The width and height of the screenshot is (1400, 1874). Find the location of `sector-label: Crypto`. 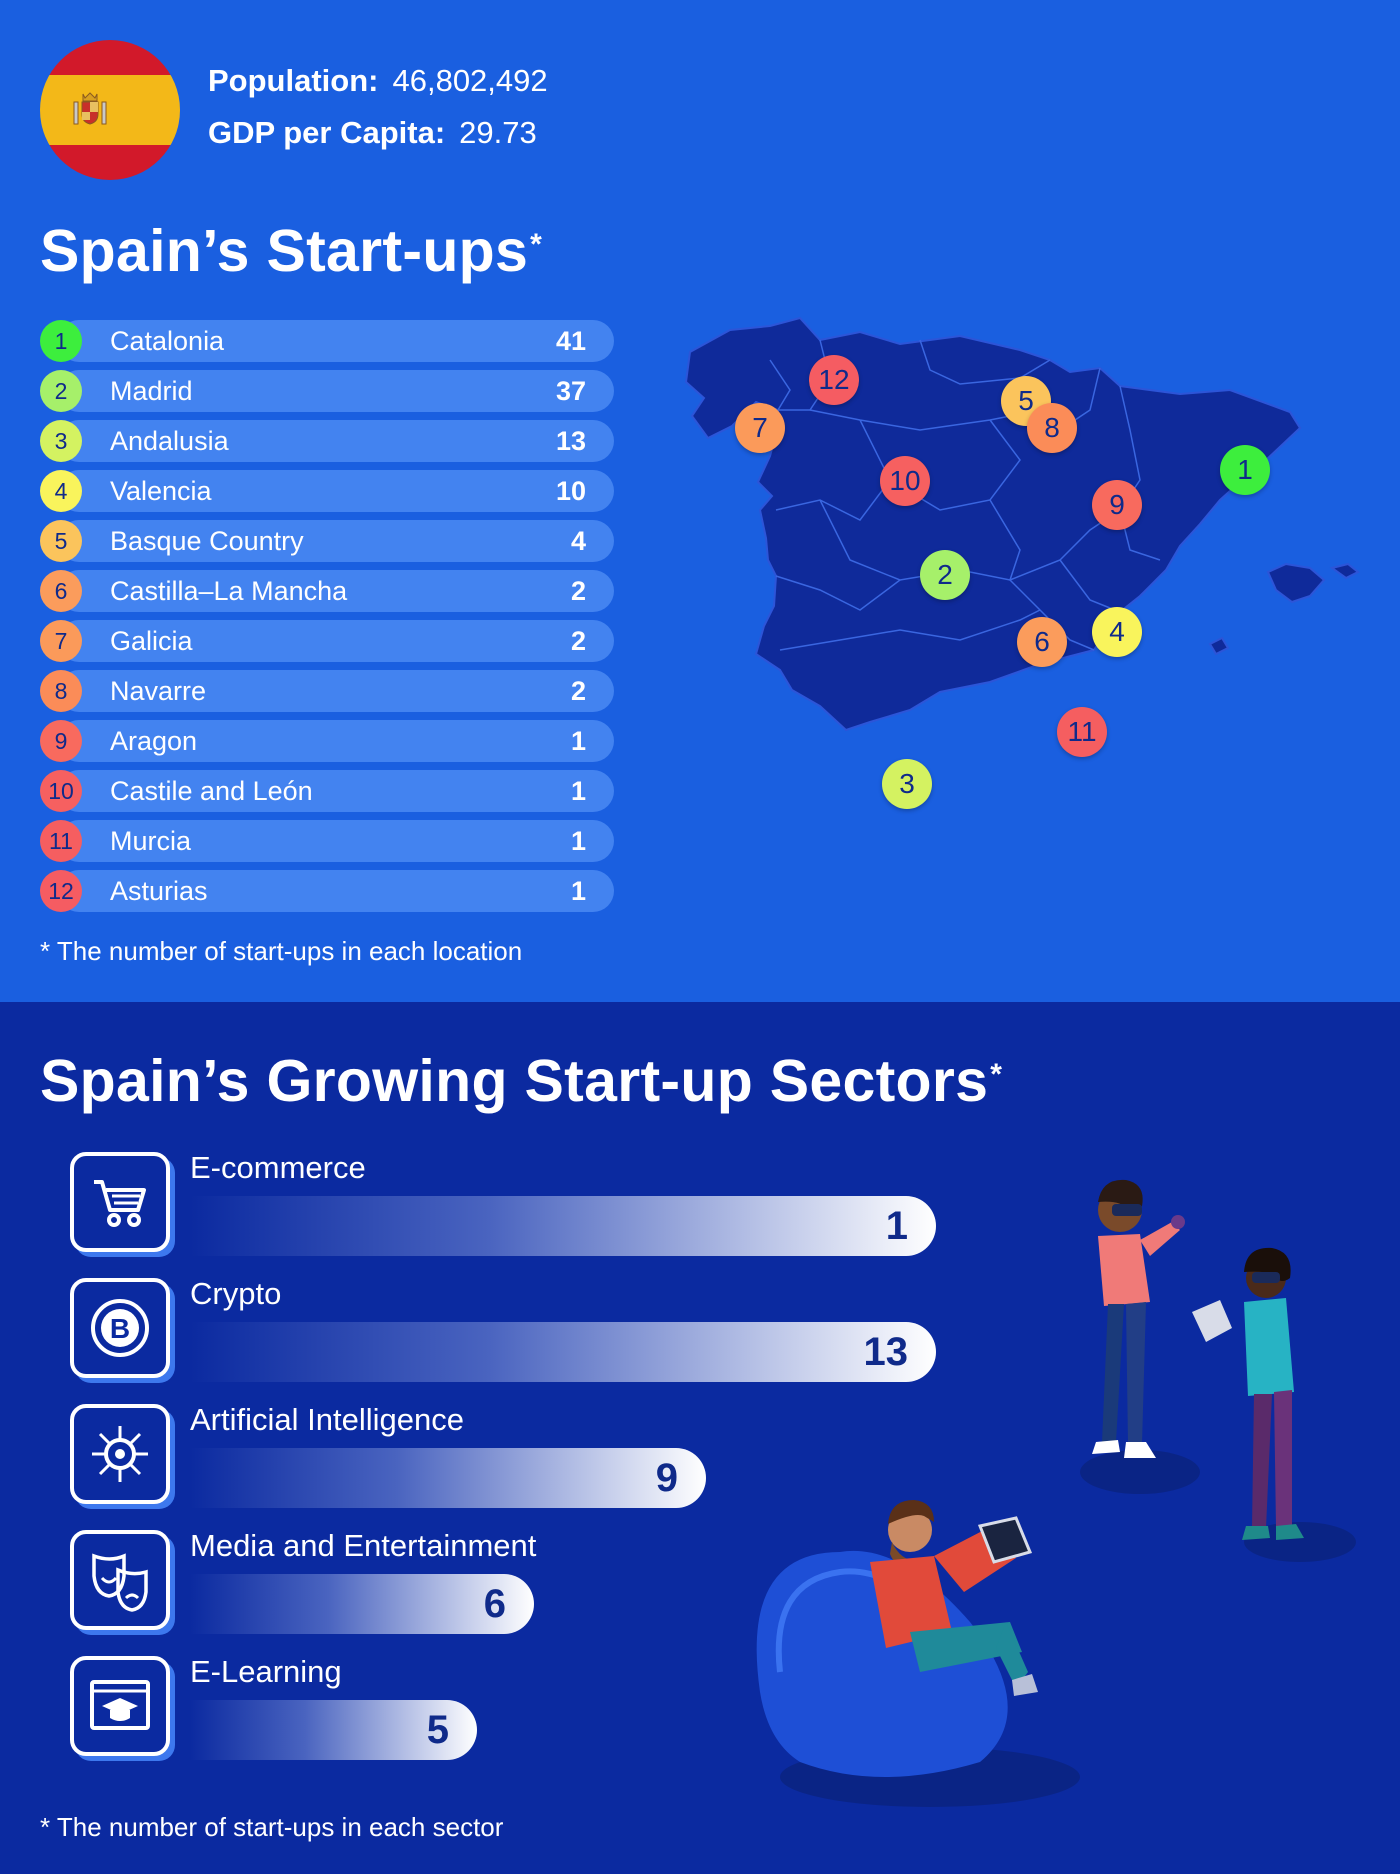

sector-label: Crypto is located at coordinates (236, 1293).